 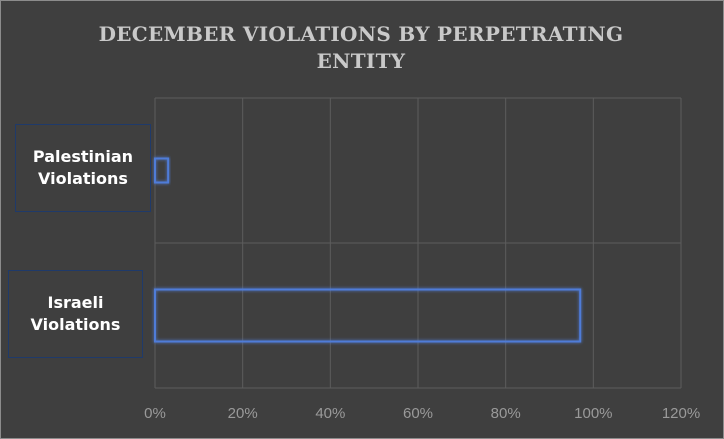 I want to click on x-tick-label: 20%, so click(x=243, y=413).